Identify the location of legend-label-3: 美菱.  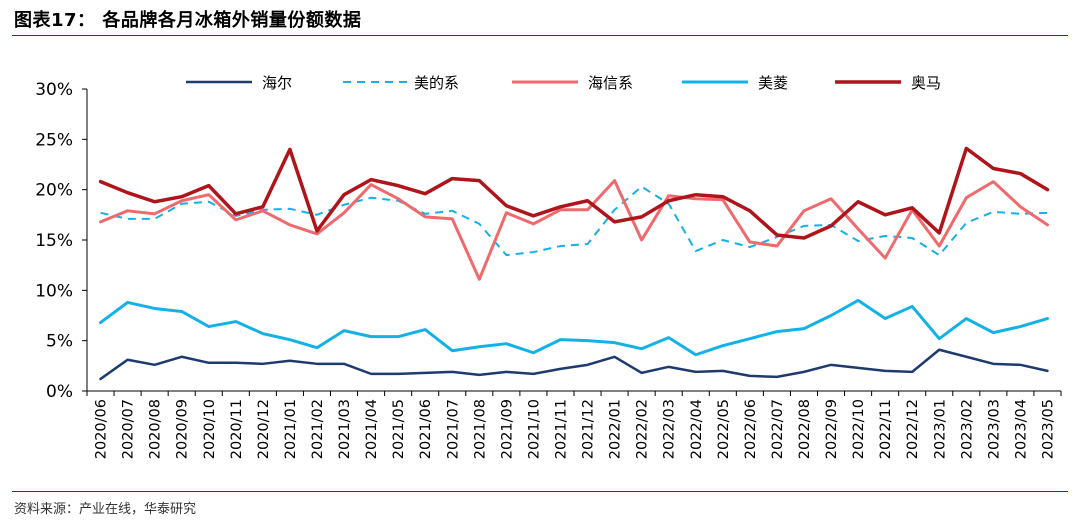
(773, 83).